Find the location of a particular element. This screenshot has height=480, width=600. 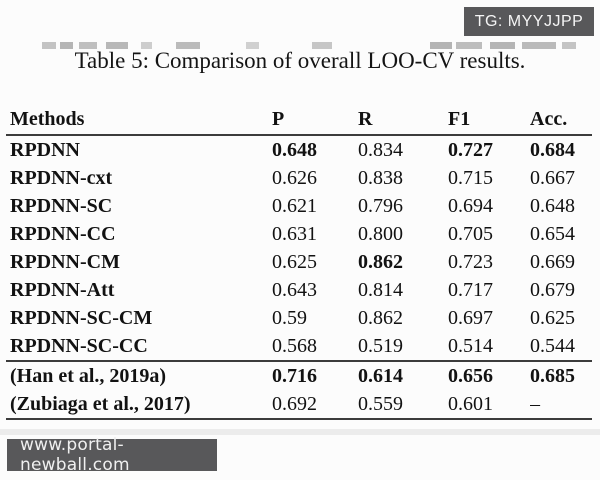

value-cell: 0.59 is located at coordinates (289, 317).